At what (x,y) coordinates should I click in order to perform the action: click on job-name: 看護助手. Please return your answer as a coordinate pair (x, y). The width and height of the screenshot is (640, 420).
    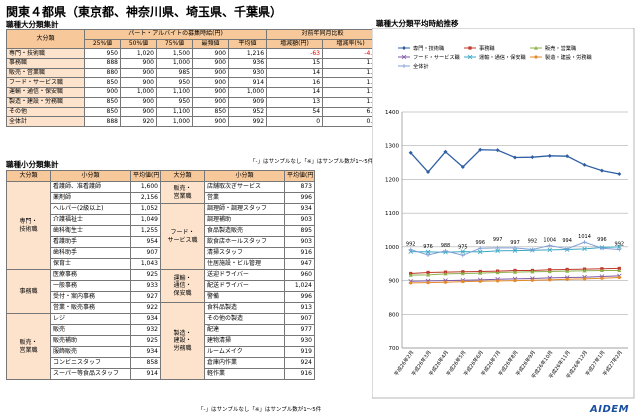
    Looking at the image, I should click on (90, 242).